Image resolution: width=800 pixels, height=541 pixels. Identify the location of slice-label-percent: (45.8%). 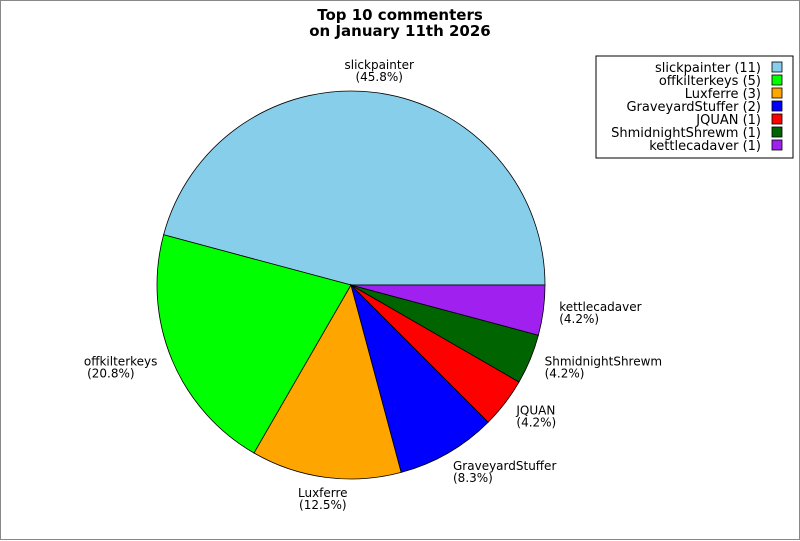
(378, 77).